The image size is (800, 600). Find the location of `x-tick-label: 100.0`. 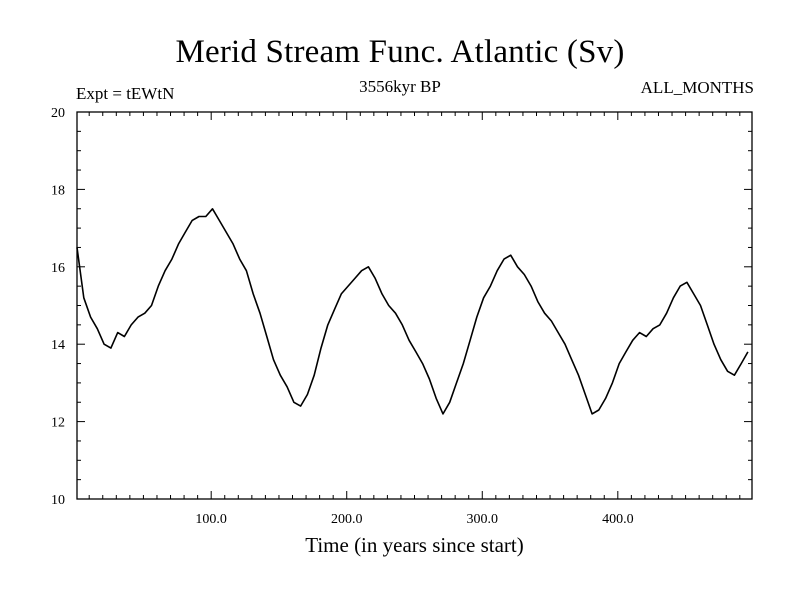

x-tick-label: 100.0 is located at coordinates (211, 519).